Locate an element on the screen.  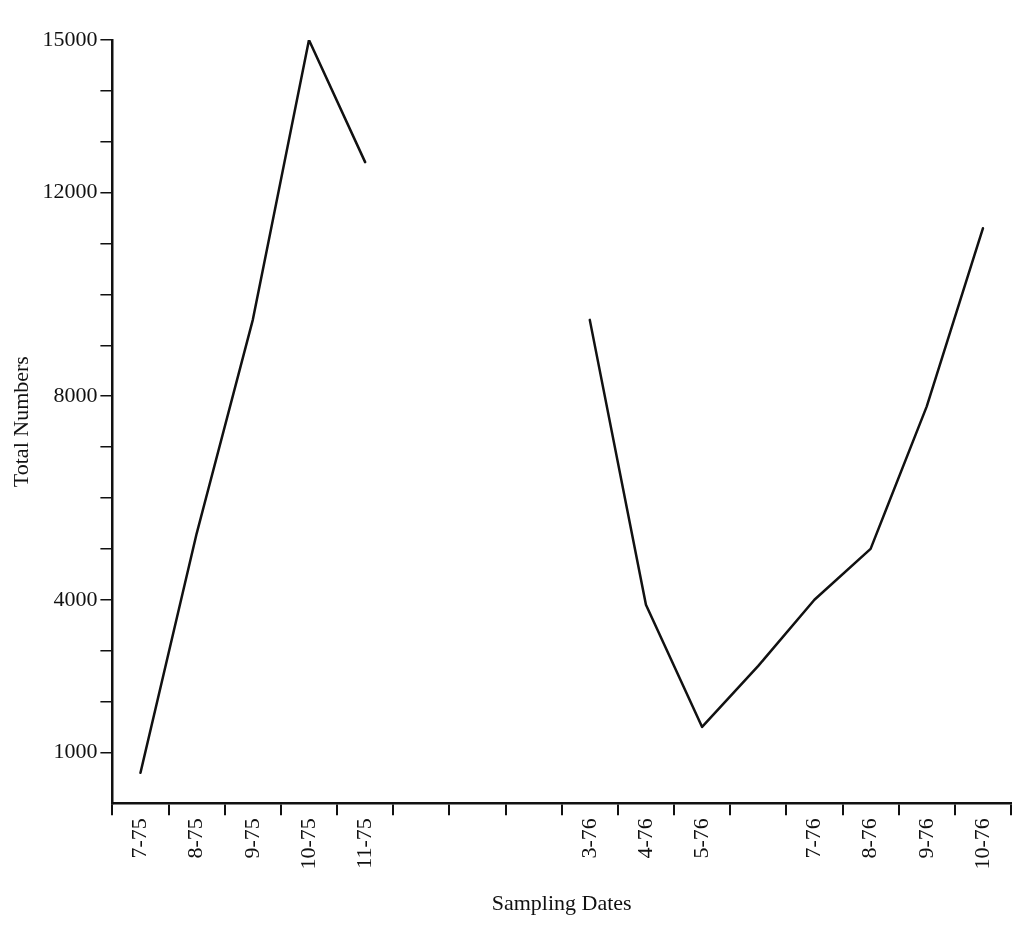
x-tick-label: 4-76 is located at coordinates (644, 838).